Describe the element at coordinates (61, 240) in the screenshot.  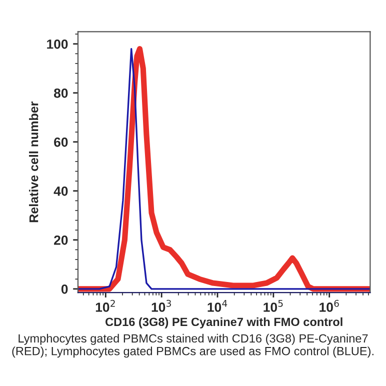
I see `y-tick-label: 20` at that location.